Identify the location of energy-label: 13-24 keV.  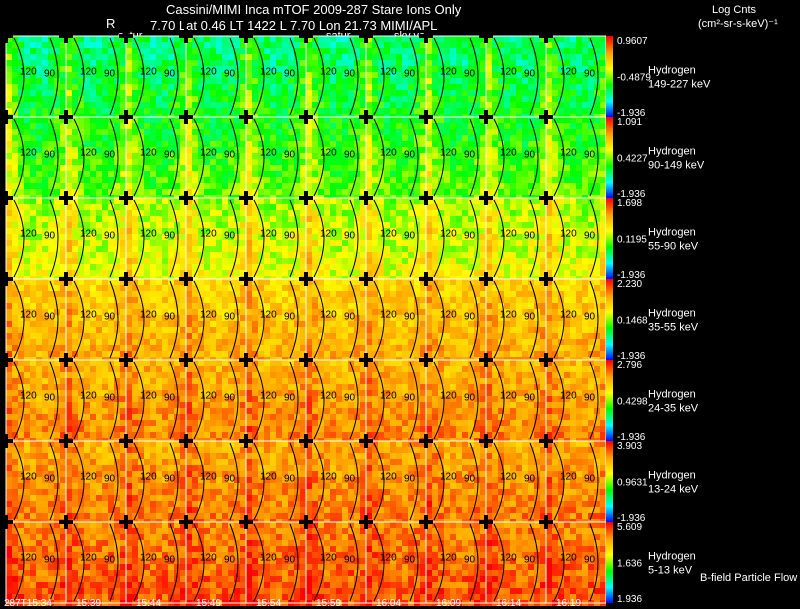
(673, 490).